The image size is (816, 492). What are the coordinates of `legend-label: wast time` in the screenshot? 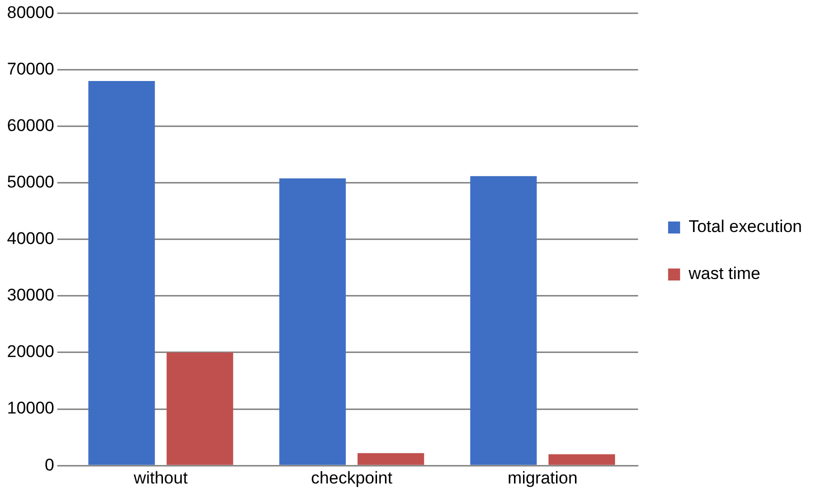 It's located at (724, 274).